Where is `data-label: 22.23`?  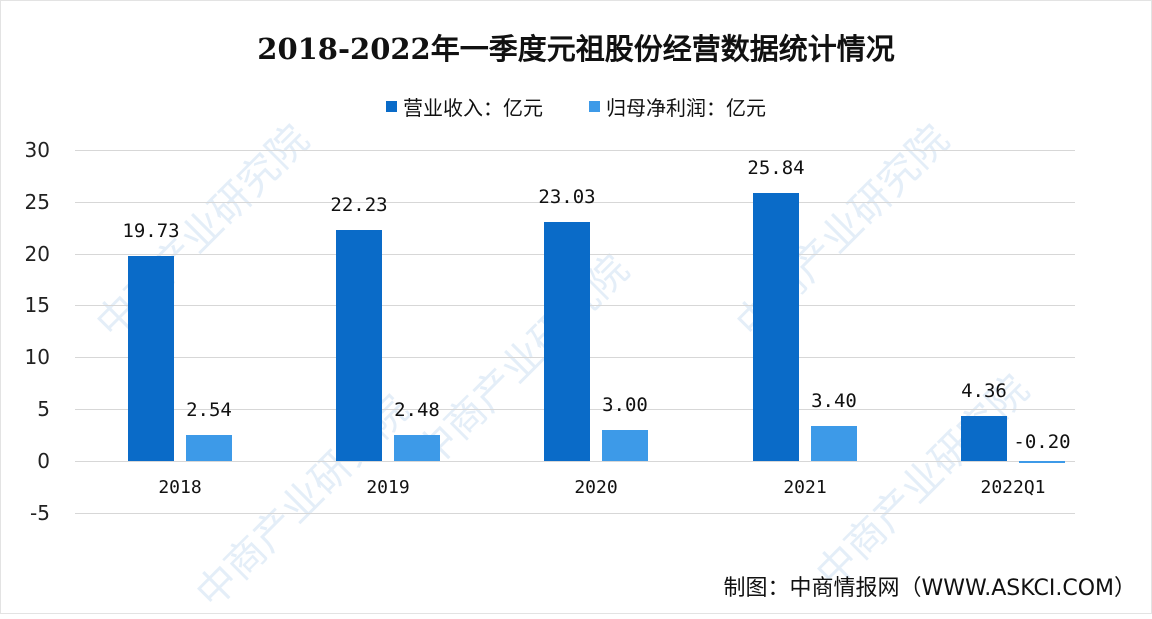 data-label: 22.23 is located at coordinates (359, 205).